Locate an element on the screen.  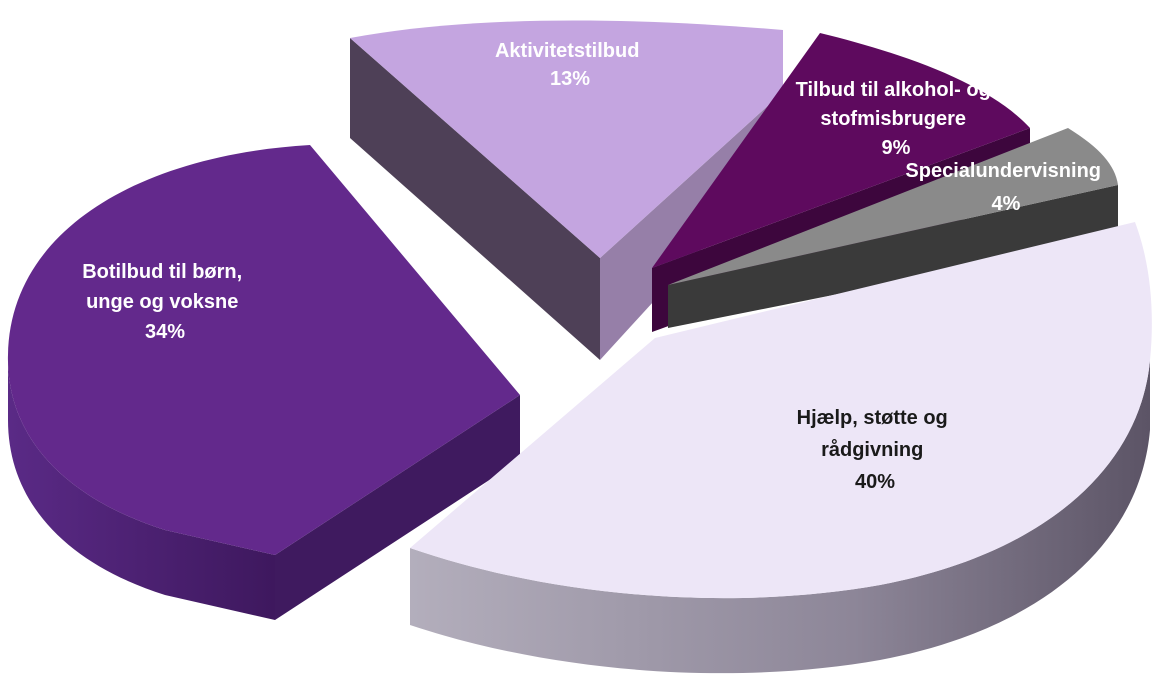
slice-misbrug-top is located at coordinates (841, 150).